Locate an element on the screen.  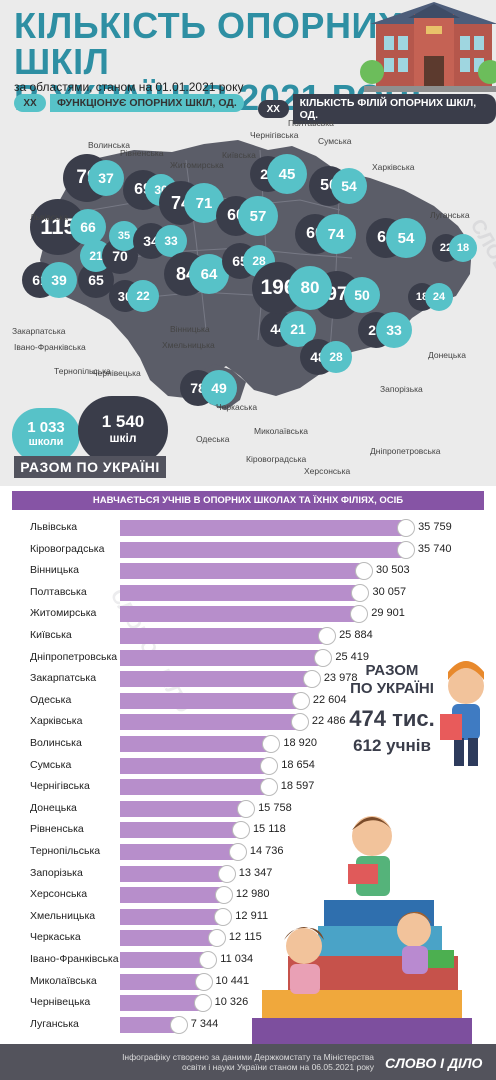
bar-value-label: 13 347 is located at coordinates (255, 872).